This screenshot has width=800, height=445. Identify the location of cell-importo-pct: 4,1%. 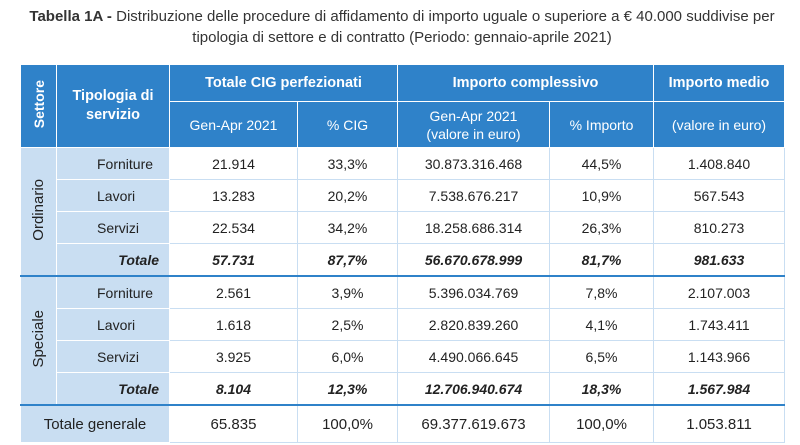
(601, 324).